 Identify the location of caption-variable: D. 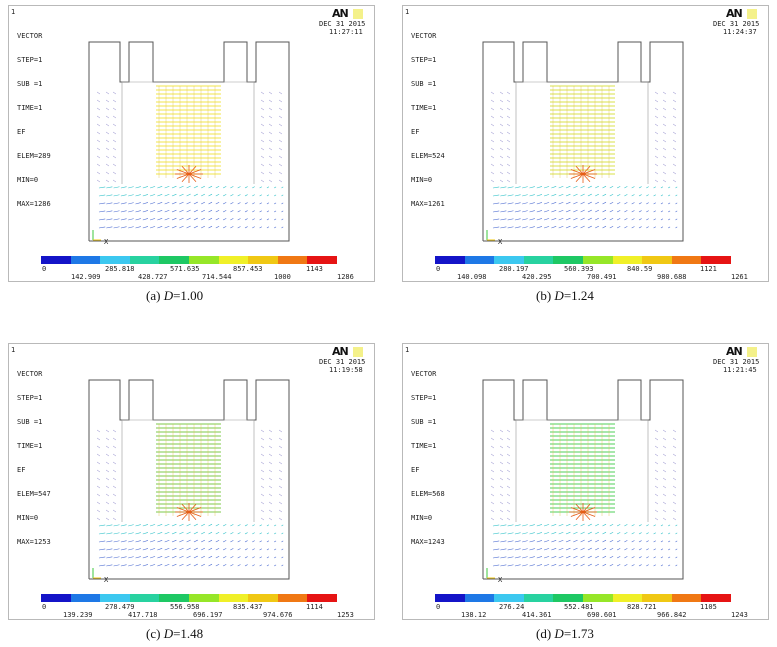
(168, 295).